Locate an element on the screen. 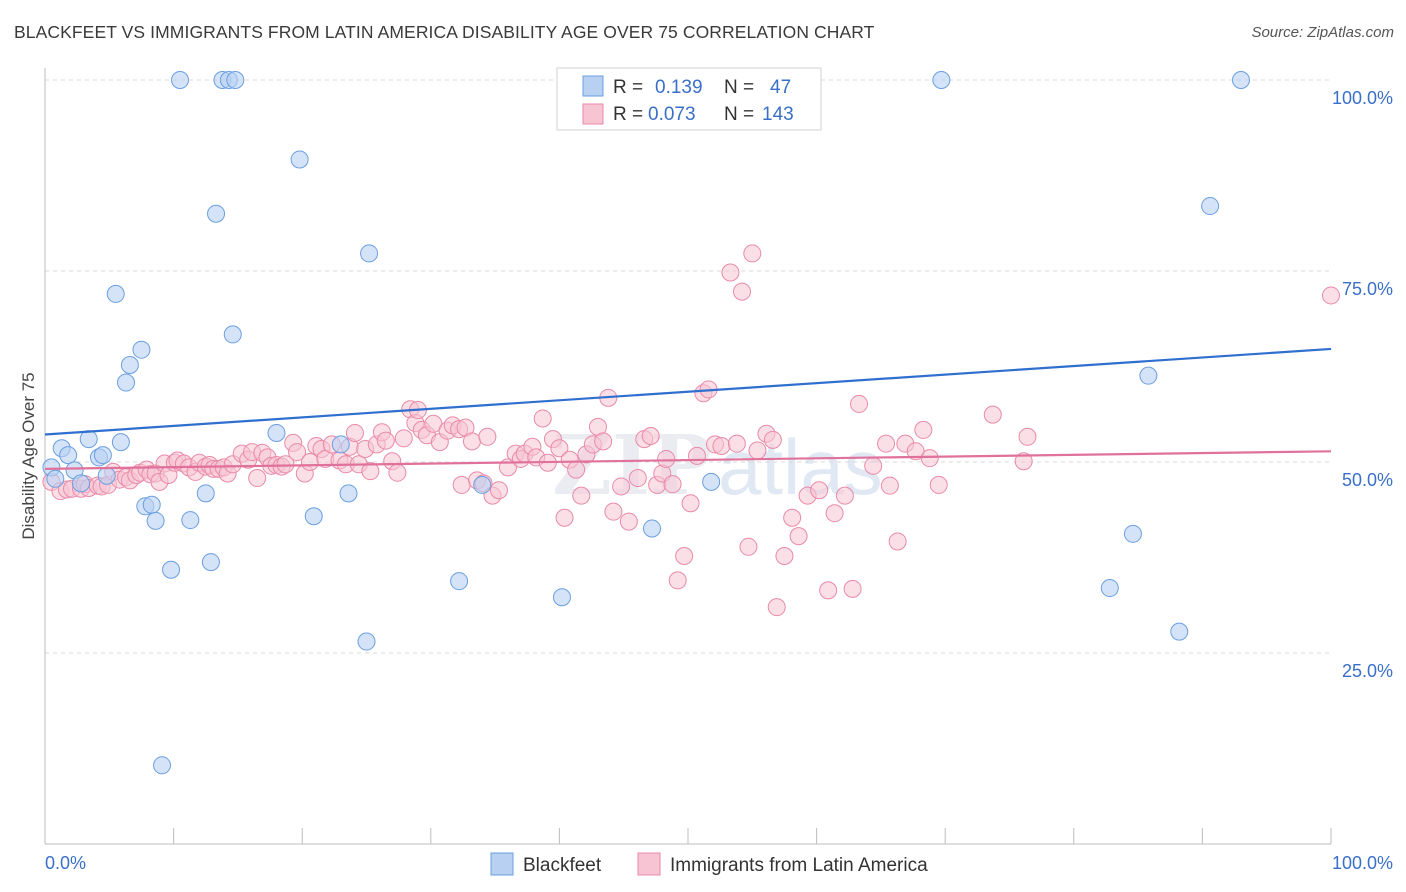 This screenshot has height=892, width=1406. y-tick-label: 50.0% is located at coordinates (1367, 480).